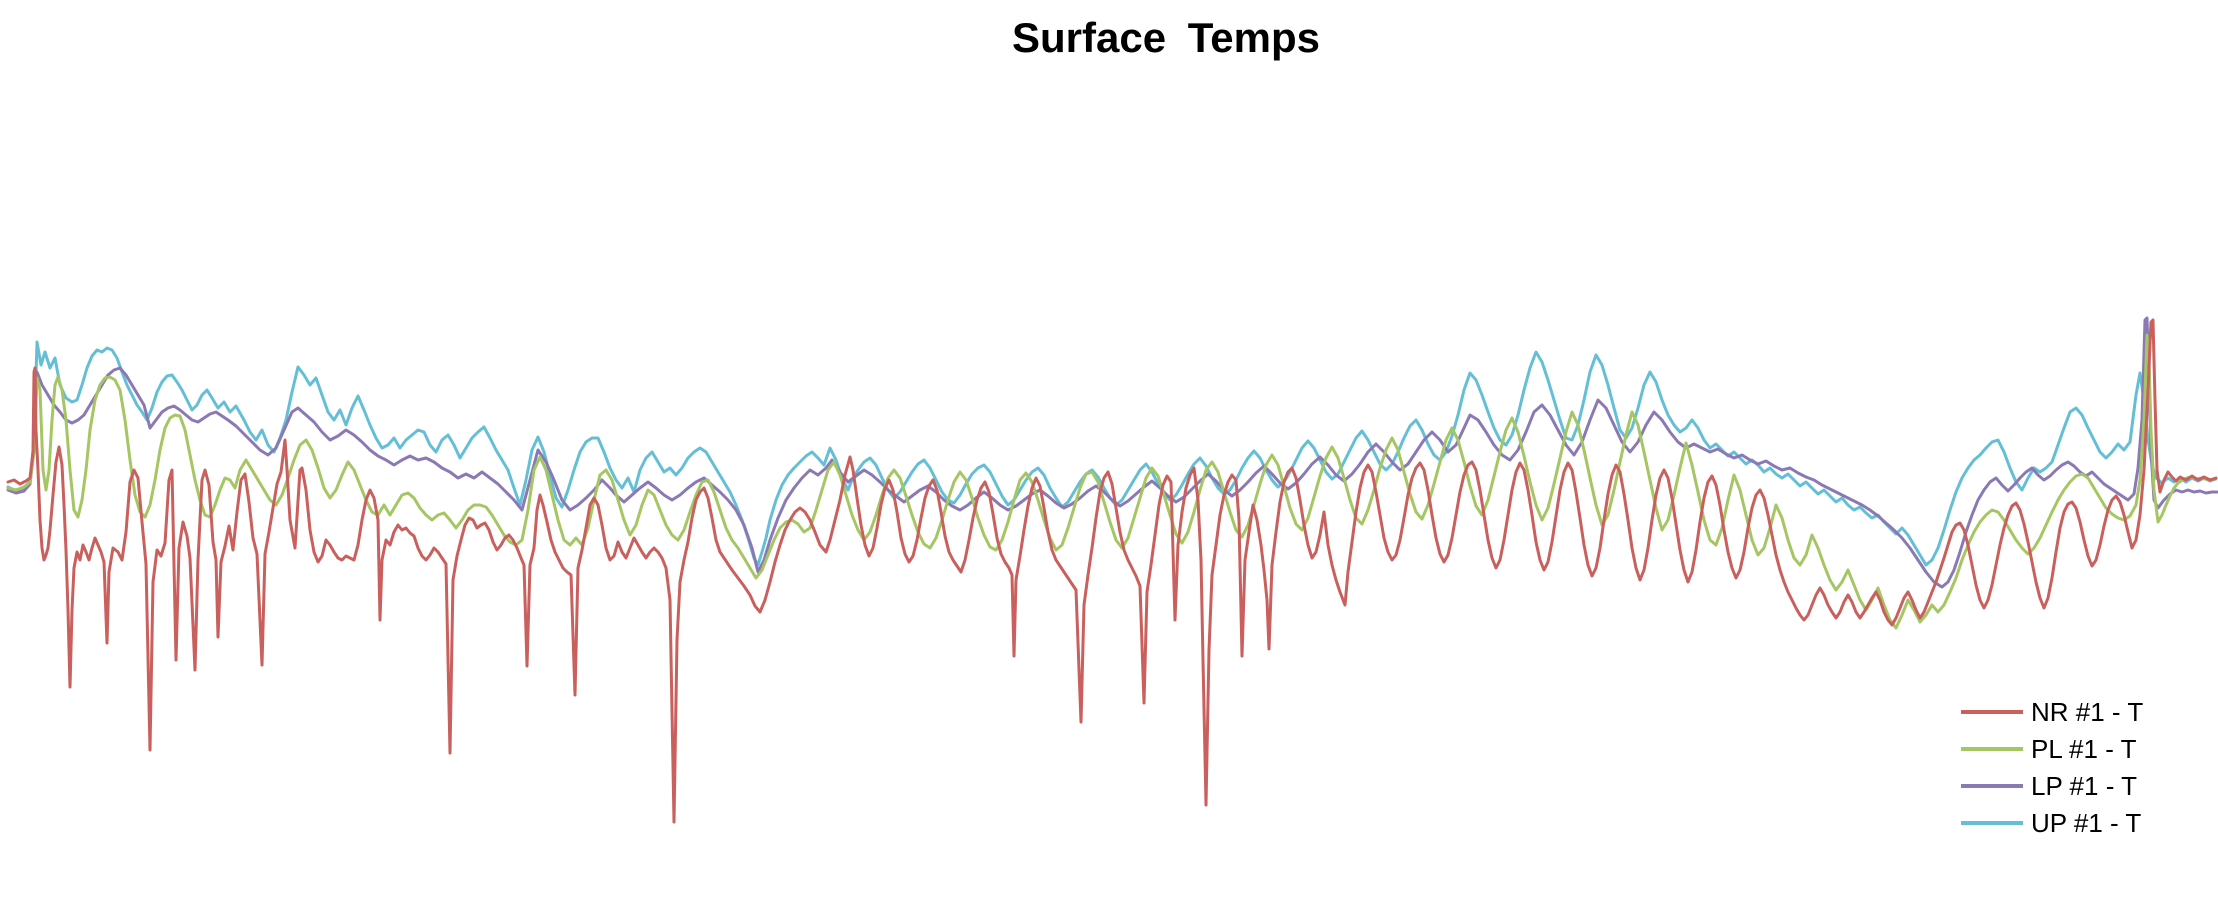 This screenshot has width=2218, height=912. What do you see at coordinates (2086, 822) in the screenshot?
I see `legend-label-up: UP #1 - T` at bounding box center [2086, 822].